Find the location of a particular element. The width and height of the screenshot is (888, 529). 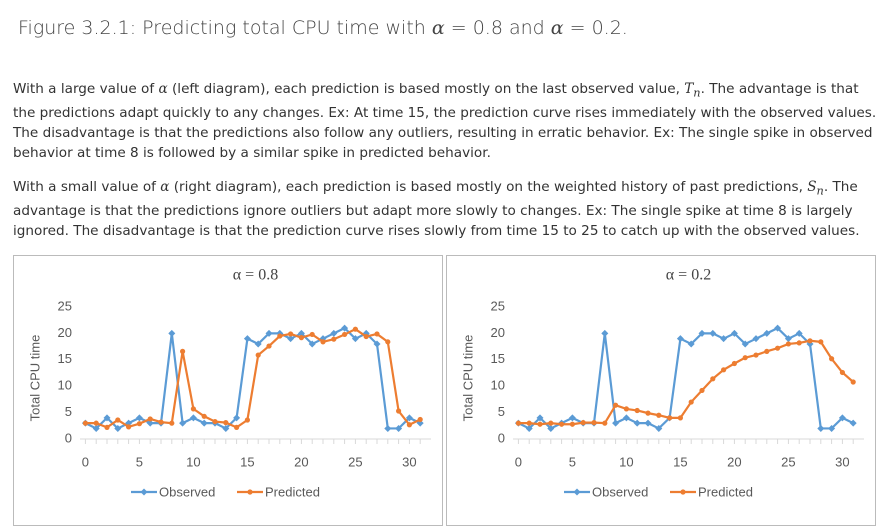

y-tick-label: 10 is located at coordinates (65, 385).